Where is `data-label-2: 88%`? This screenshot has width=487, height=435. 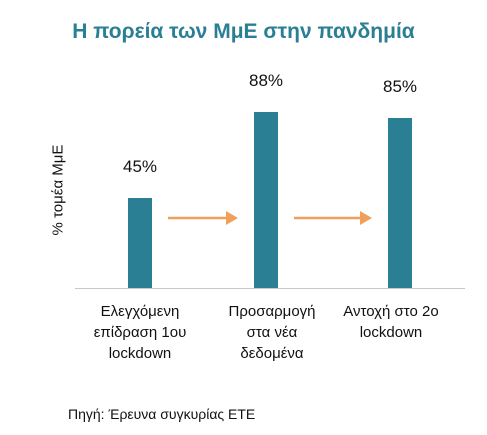 data-label-2: 88% is located at coordinates (266, 80).